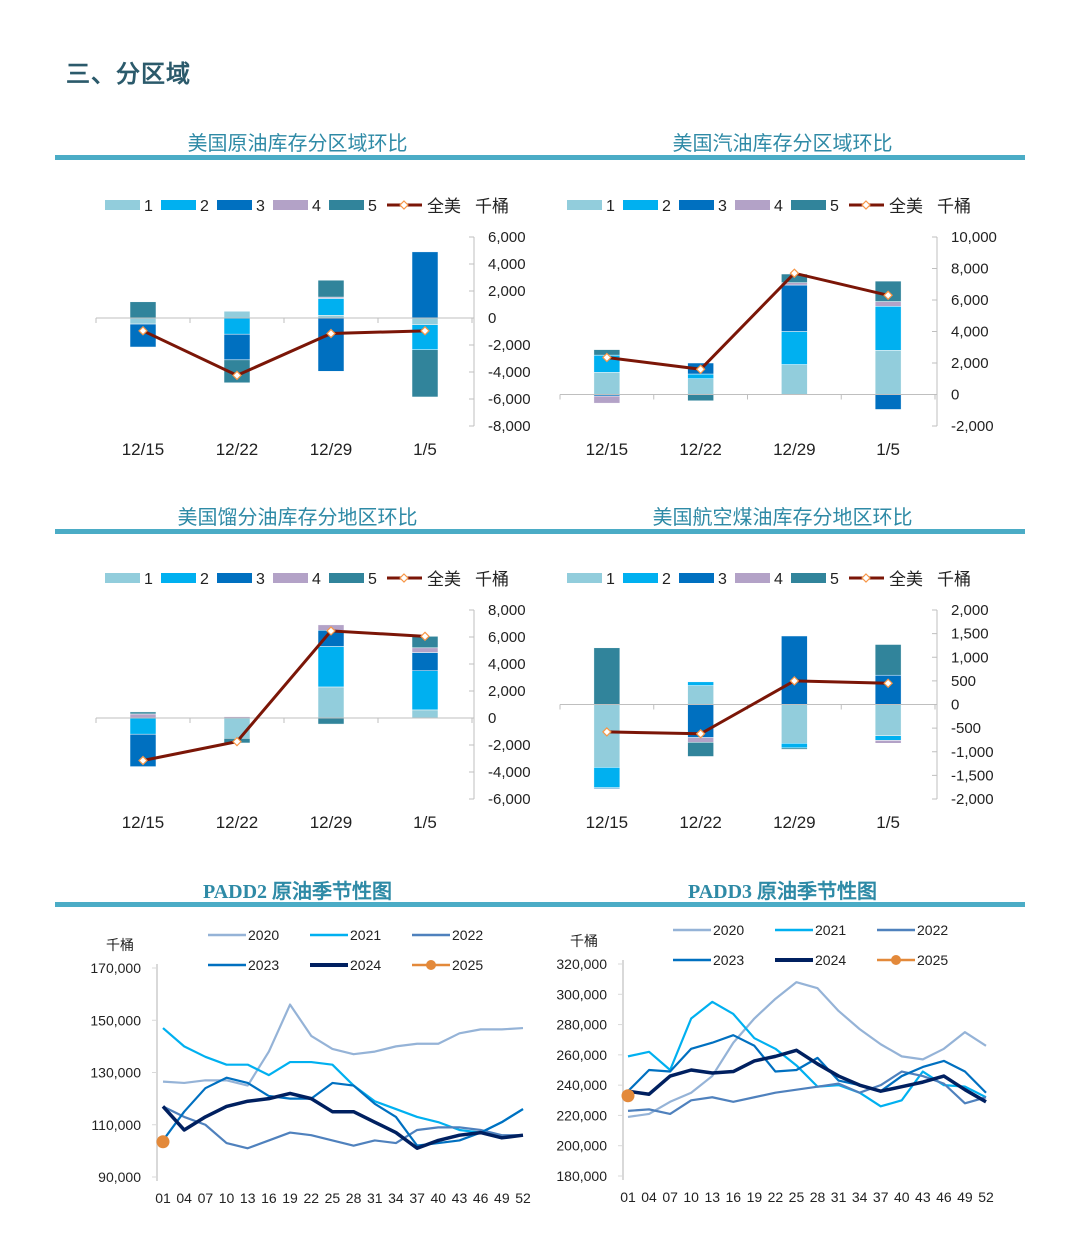  Describe the element at coordinates (649, 1197) in the screenshot. I see `x-tick-label: 04` at that location.